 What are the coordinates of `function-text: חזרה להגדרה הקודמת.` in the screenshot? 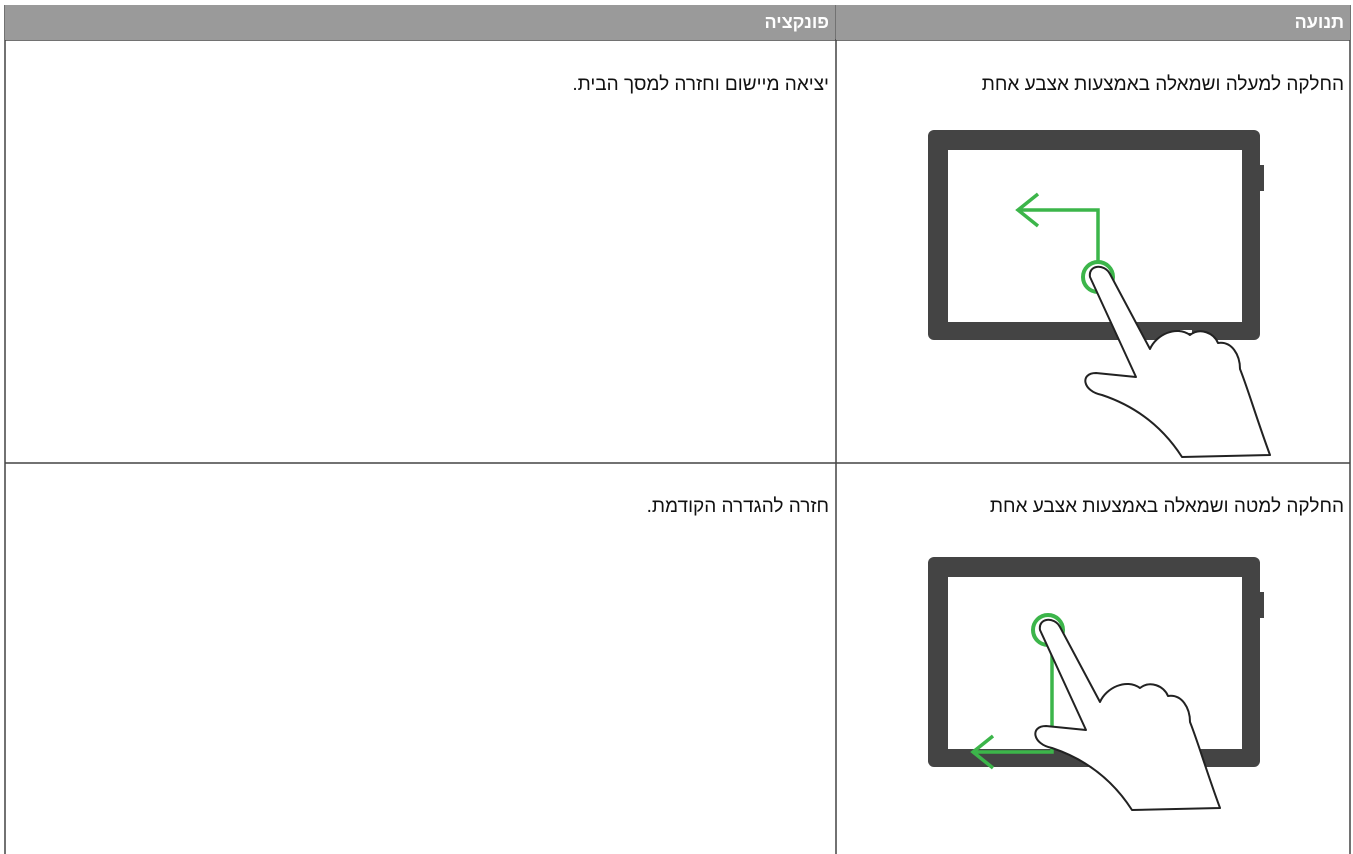 It's located at (737, 506).